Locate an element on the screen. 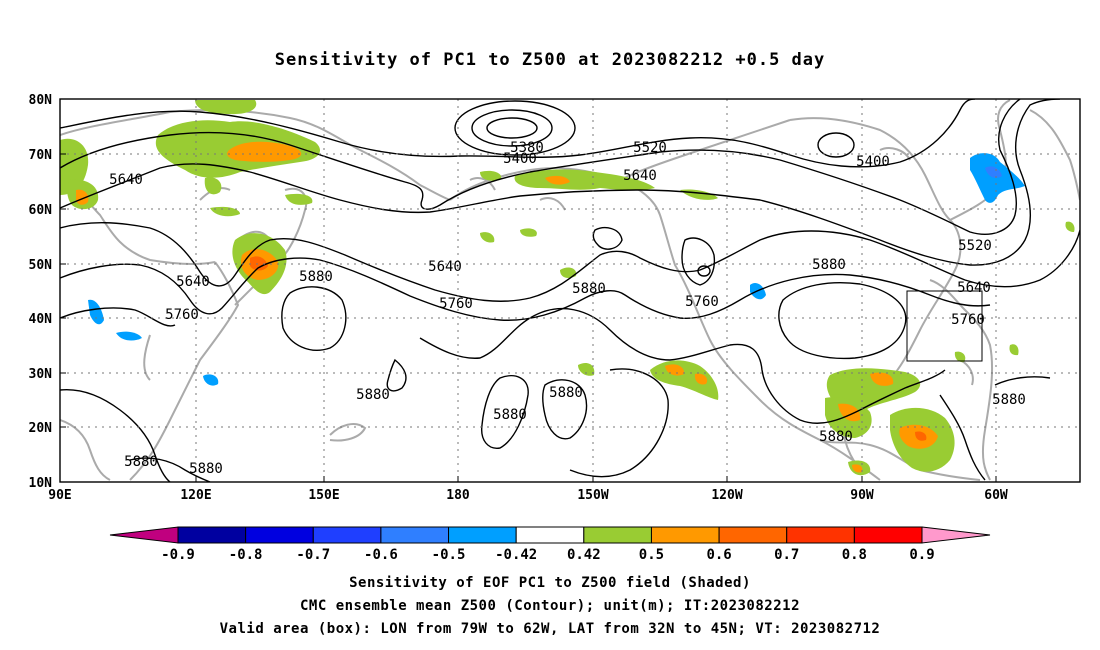 The width and height of the screenshot is (1100, 650). lat-tick-label: 20N is located at coordinates (41, 428).